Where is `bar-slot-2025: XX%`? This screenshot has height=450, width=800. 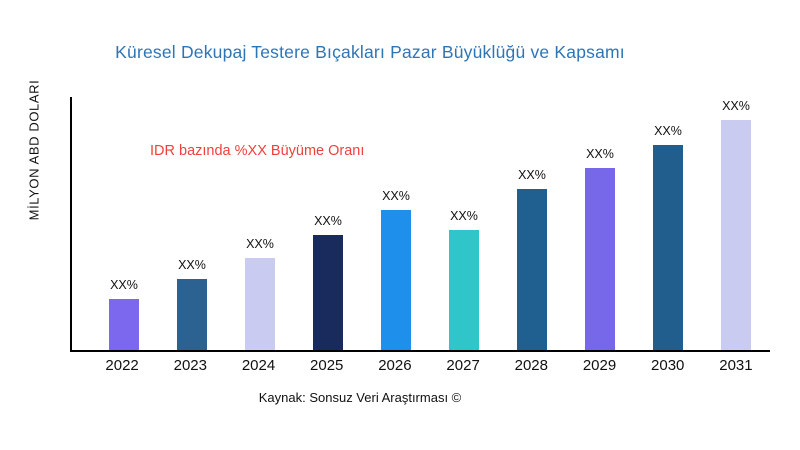
bar-slot-2025: XX% is located at coordinates (328, 223).